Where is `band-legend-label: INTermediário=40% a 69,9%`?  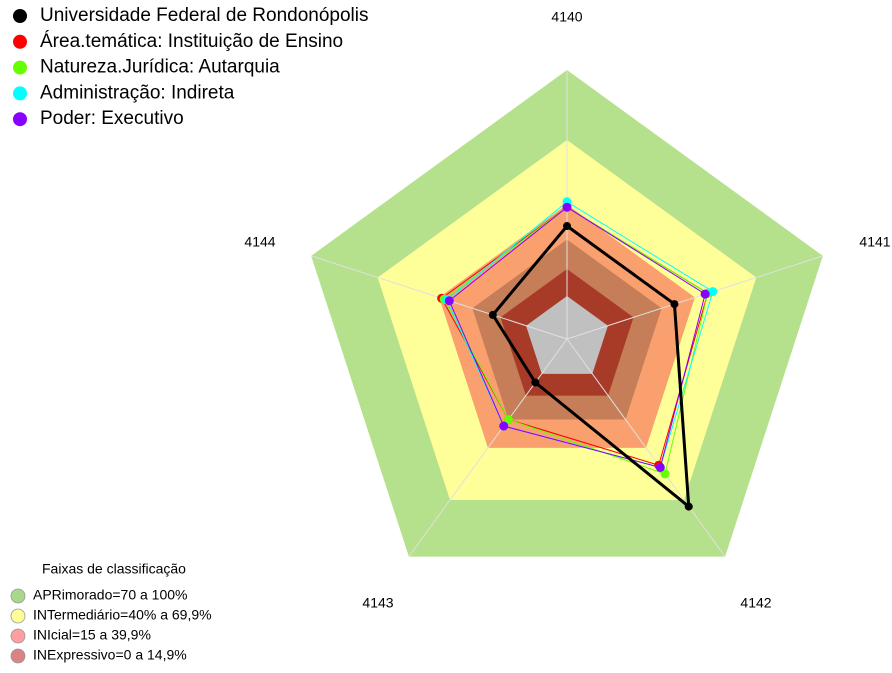
band-legend-label: INTermediário=40% a 69,9% is located at coordinates (122, 615).